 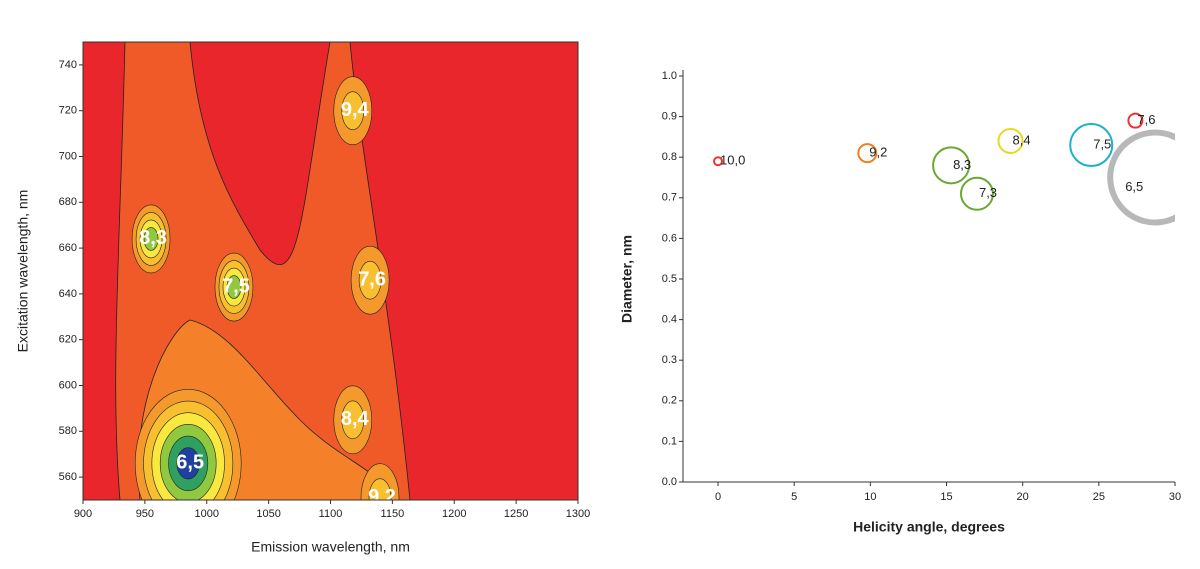 I want to click on y-tick-label: 0.6, so click(x=669, y=238).